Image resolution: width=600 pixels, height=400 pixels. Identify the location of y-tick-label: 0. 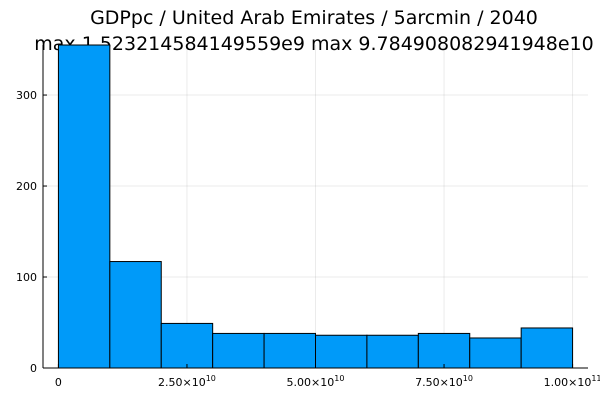
(33, 368).